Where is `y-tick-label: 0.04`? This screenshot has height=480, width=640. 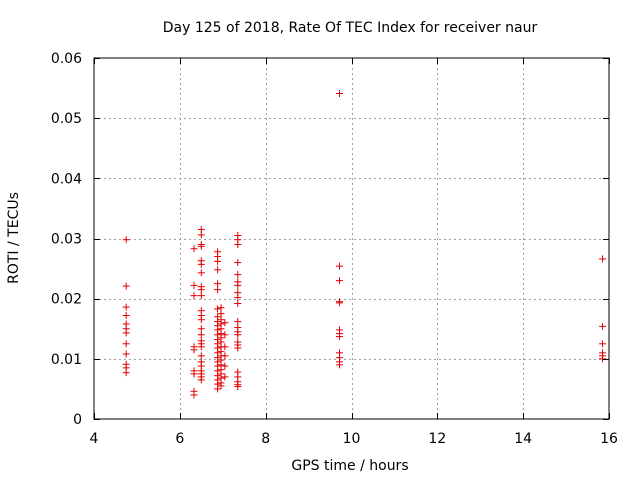
y-tick-label: 0.04 is located at coordinates (66, 179).